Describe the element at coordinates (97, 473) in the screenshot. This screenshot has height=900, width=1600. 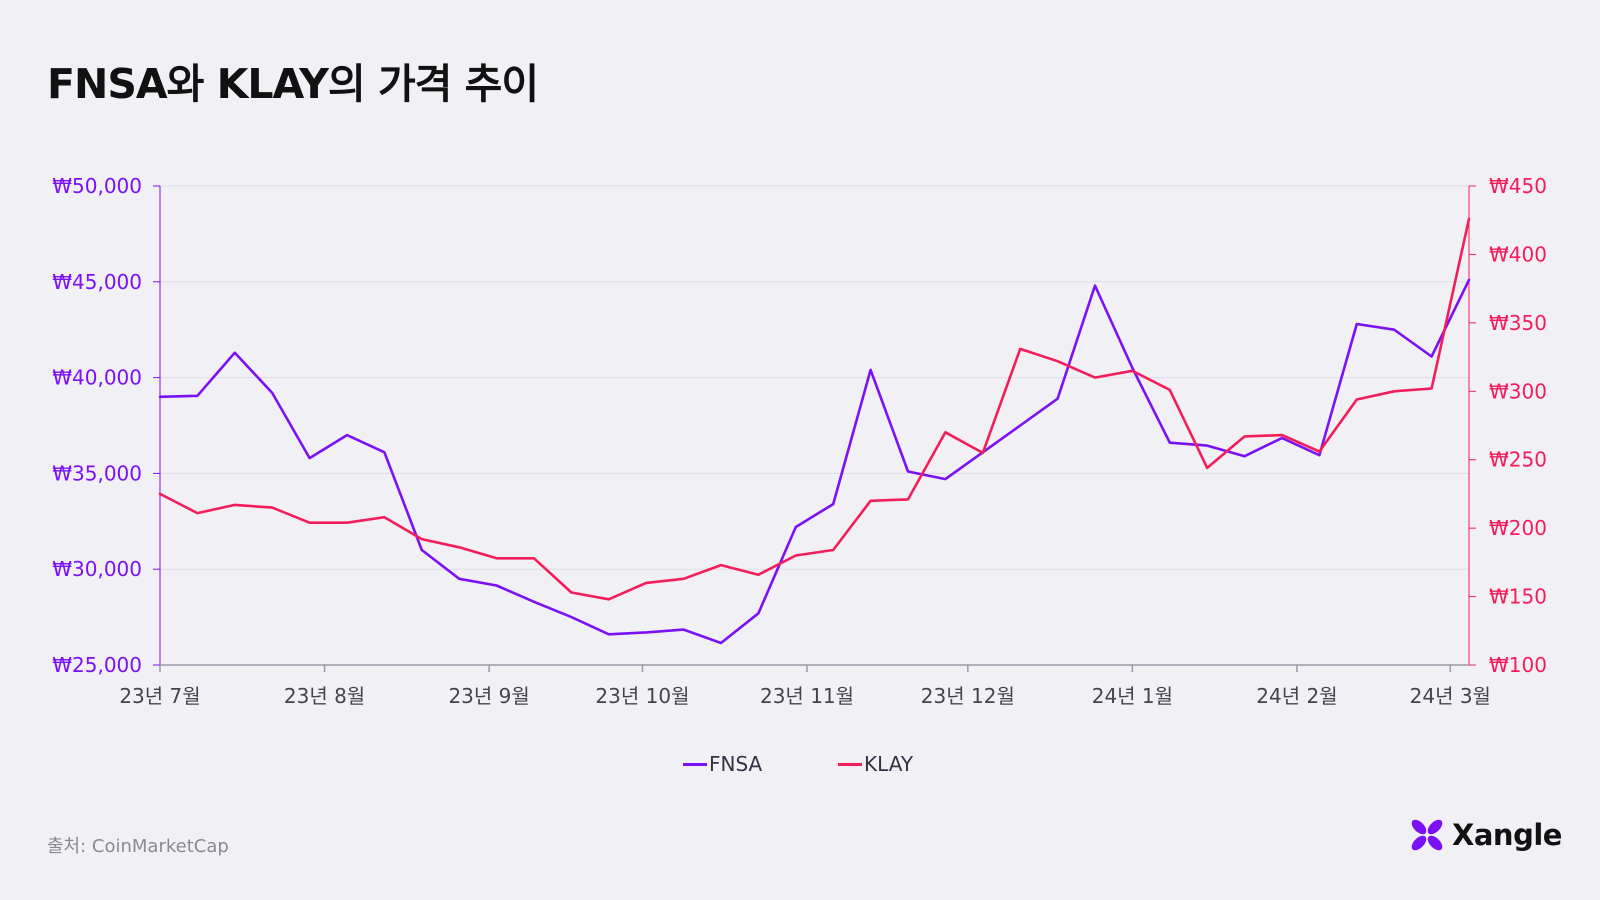
I see `y-left-tick-label: ₩35,000` at that location.